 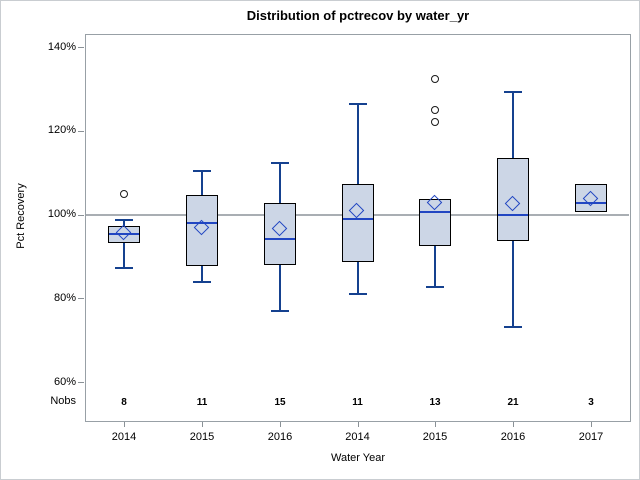 What do you see at coordinates (591, 402) in the screenshot?
I see `nobs-value: 3` at bounding box center [591, 402].